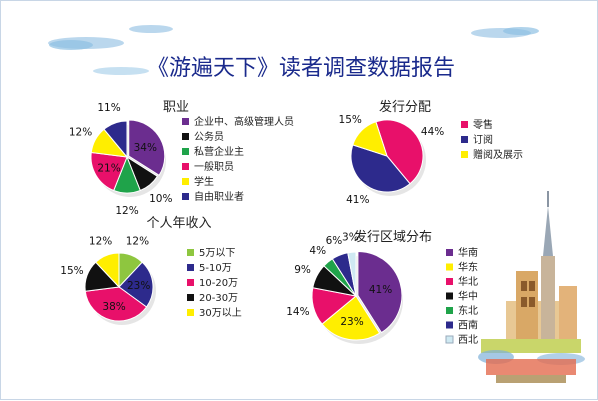 This screenshot has width=598, height=401. Describe the element at coordinates (393, 237) in the screenshot. I see `chart-title: 发行区域分布` at that location.